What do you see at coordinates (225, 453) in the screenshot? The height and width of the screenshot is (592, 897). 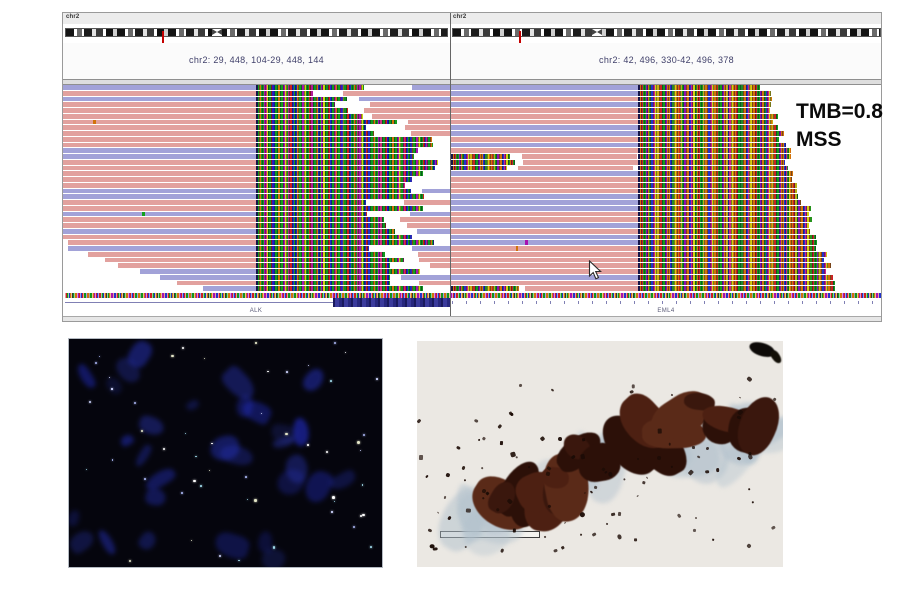 I see `fish-image` at bounding box center [225, 453].